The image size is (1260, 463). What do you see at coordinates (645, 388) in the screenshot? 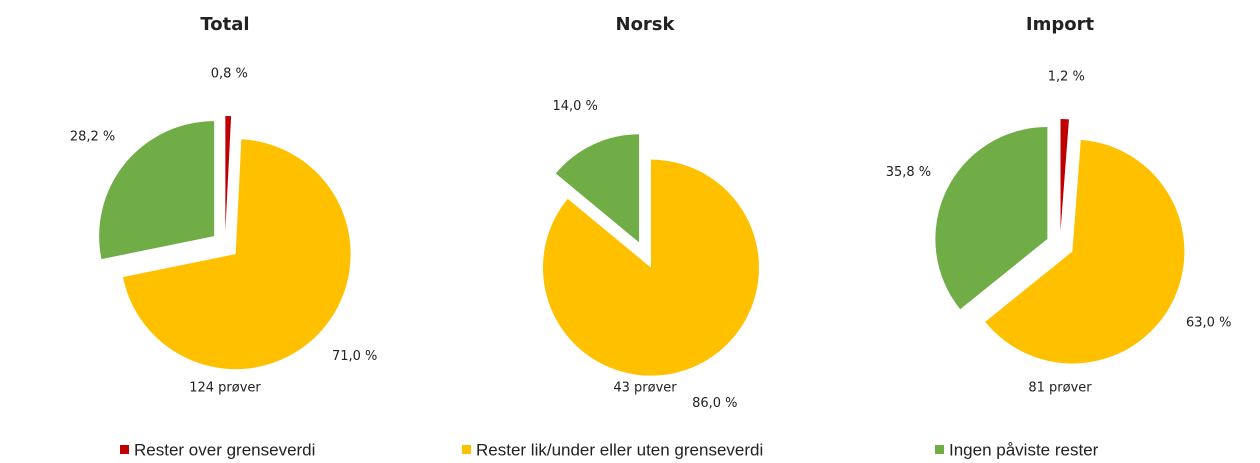
I see `pie-note: 43 prøver` at bounding box center [645, 388].